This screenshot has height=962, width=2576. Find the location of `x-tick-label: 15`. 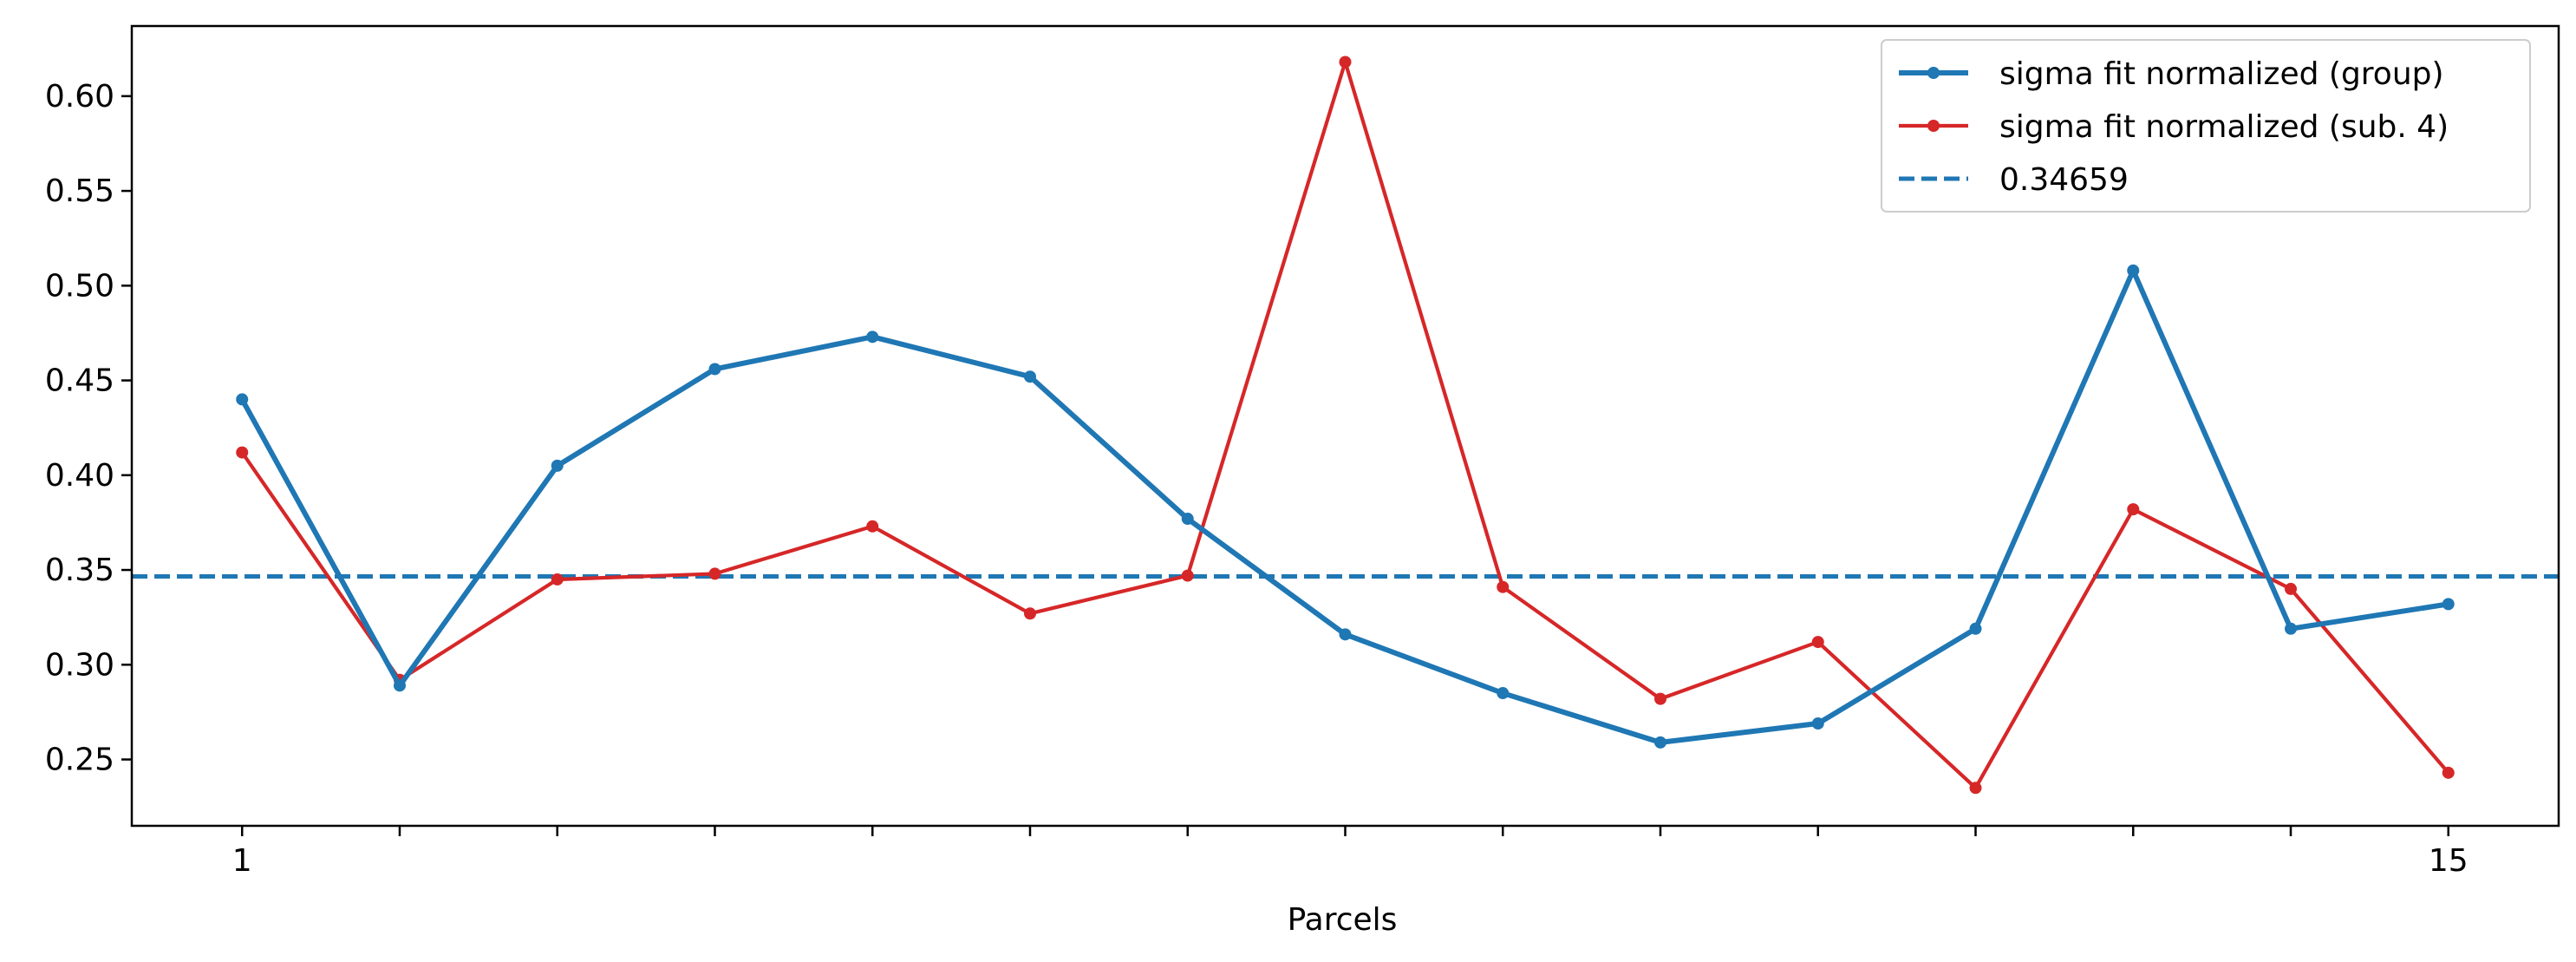

x-tick-label: 15 is located at coordinates (2449, 861).